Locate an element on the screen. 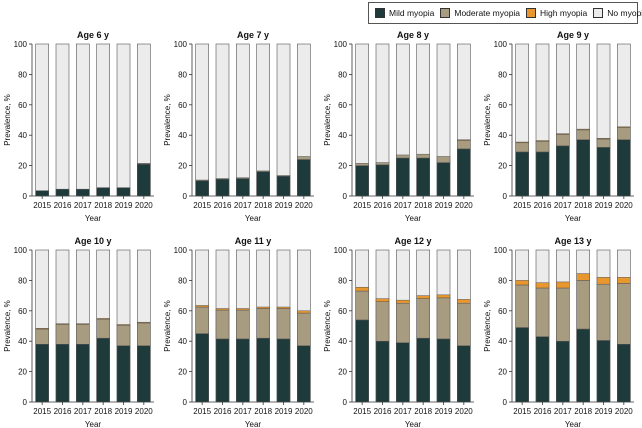 The width and height of the screenshot is (642, 428). panel-5-bar-2016-mild is located at coordinates (62, 373).